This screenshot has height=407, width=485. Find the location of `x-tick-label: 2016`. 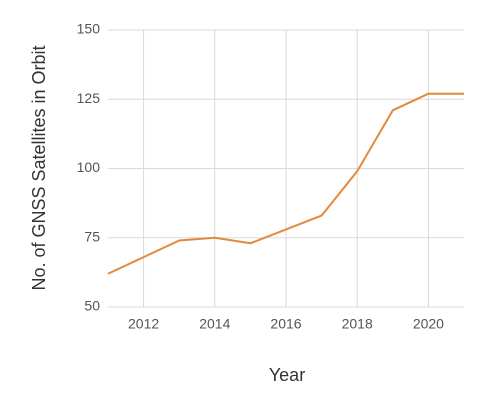

x-tick-label: 2016 is located at coordinates (285, 324).